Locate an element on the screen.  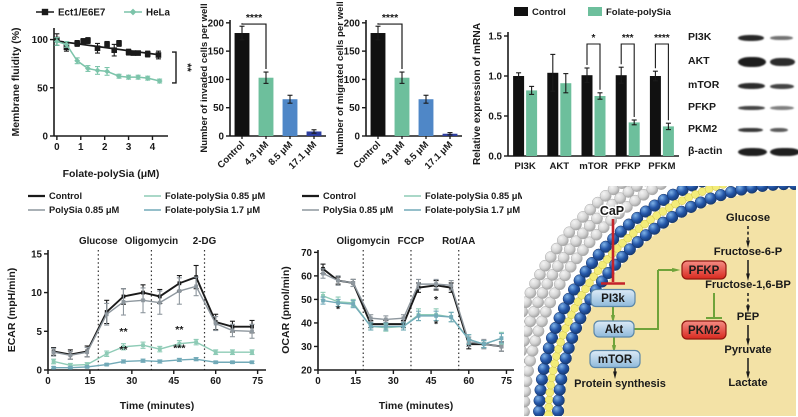
metabolite-label: Fructose-6-P is located at coordinates (748, 252).